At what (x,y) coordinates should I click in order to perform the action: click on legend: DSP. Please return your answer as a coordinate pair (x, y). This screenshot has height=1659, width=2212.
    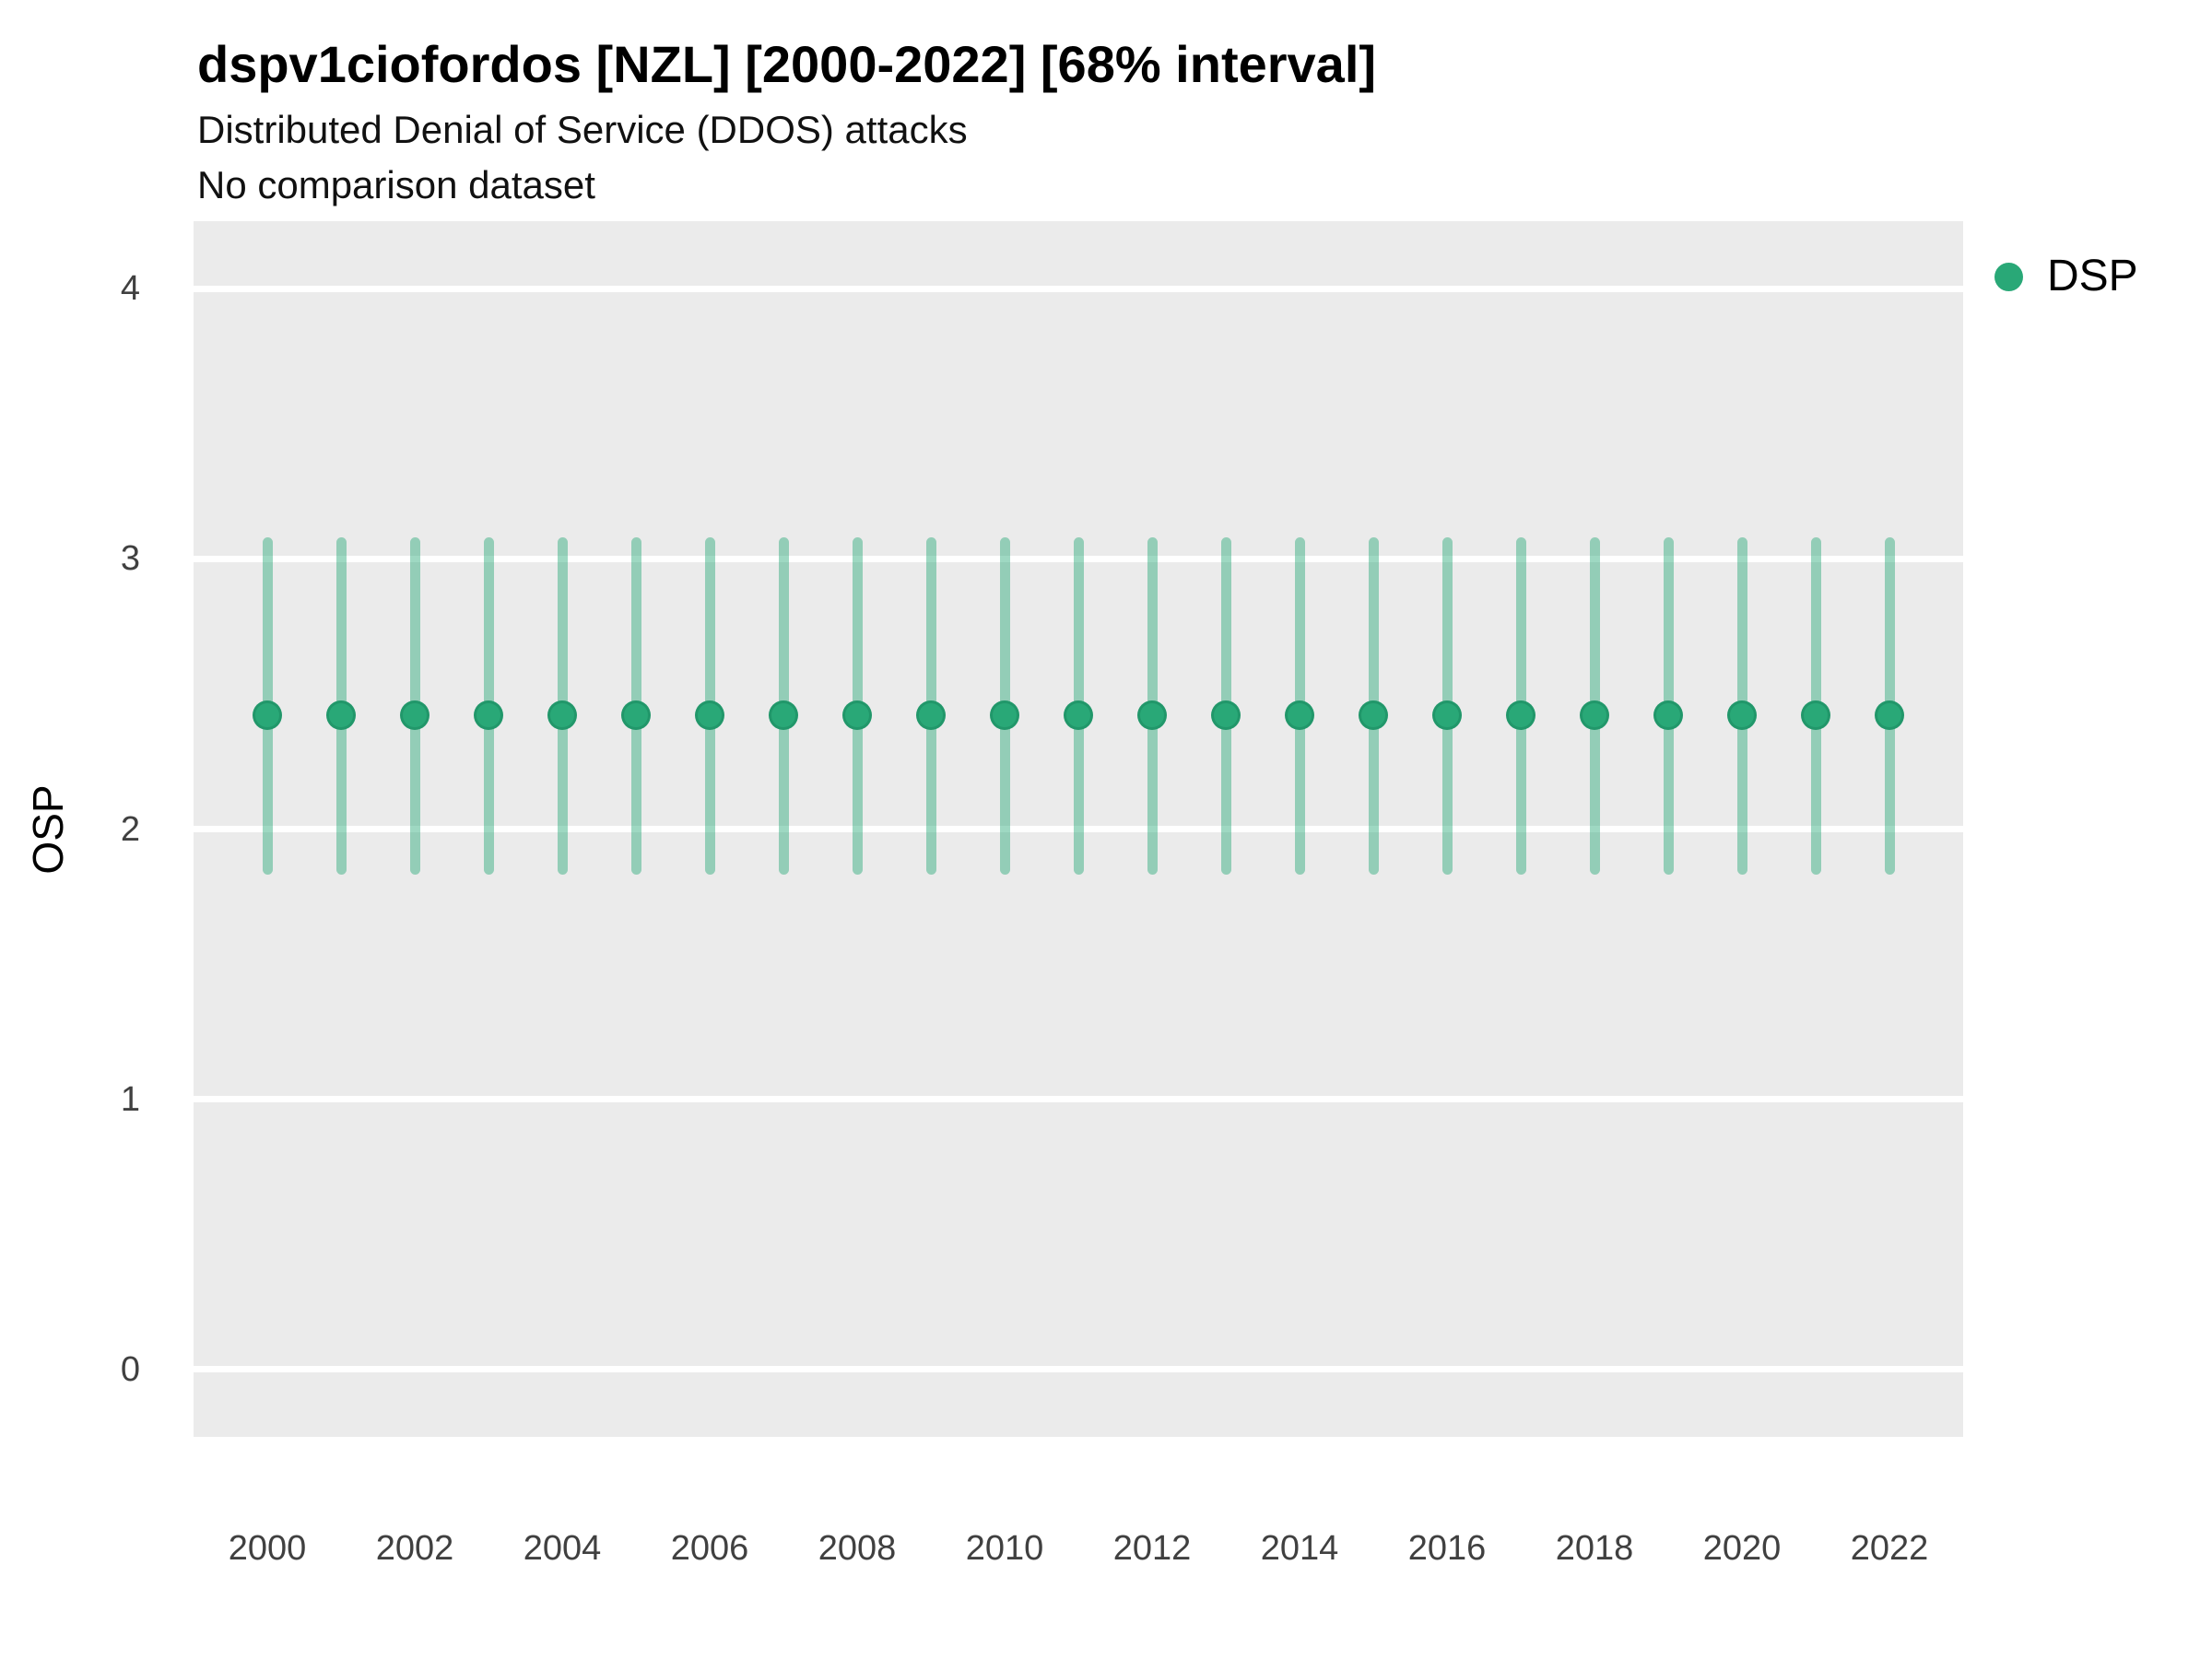
    Looking at the image, I should click on (2066, 276).